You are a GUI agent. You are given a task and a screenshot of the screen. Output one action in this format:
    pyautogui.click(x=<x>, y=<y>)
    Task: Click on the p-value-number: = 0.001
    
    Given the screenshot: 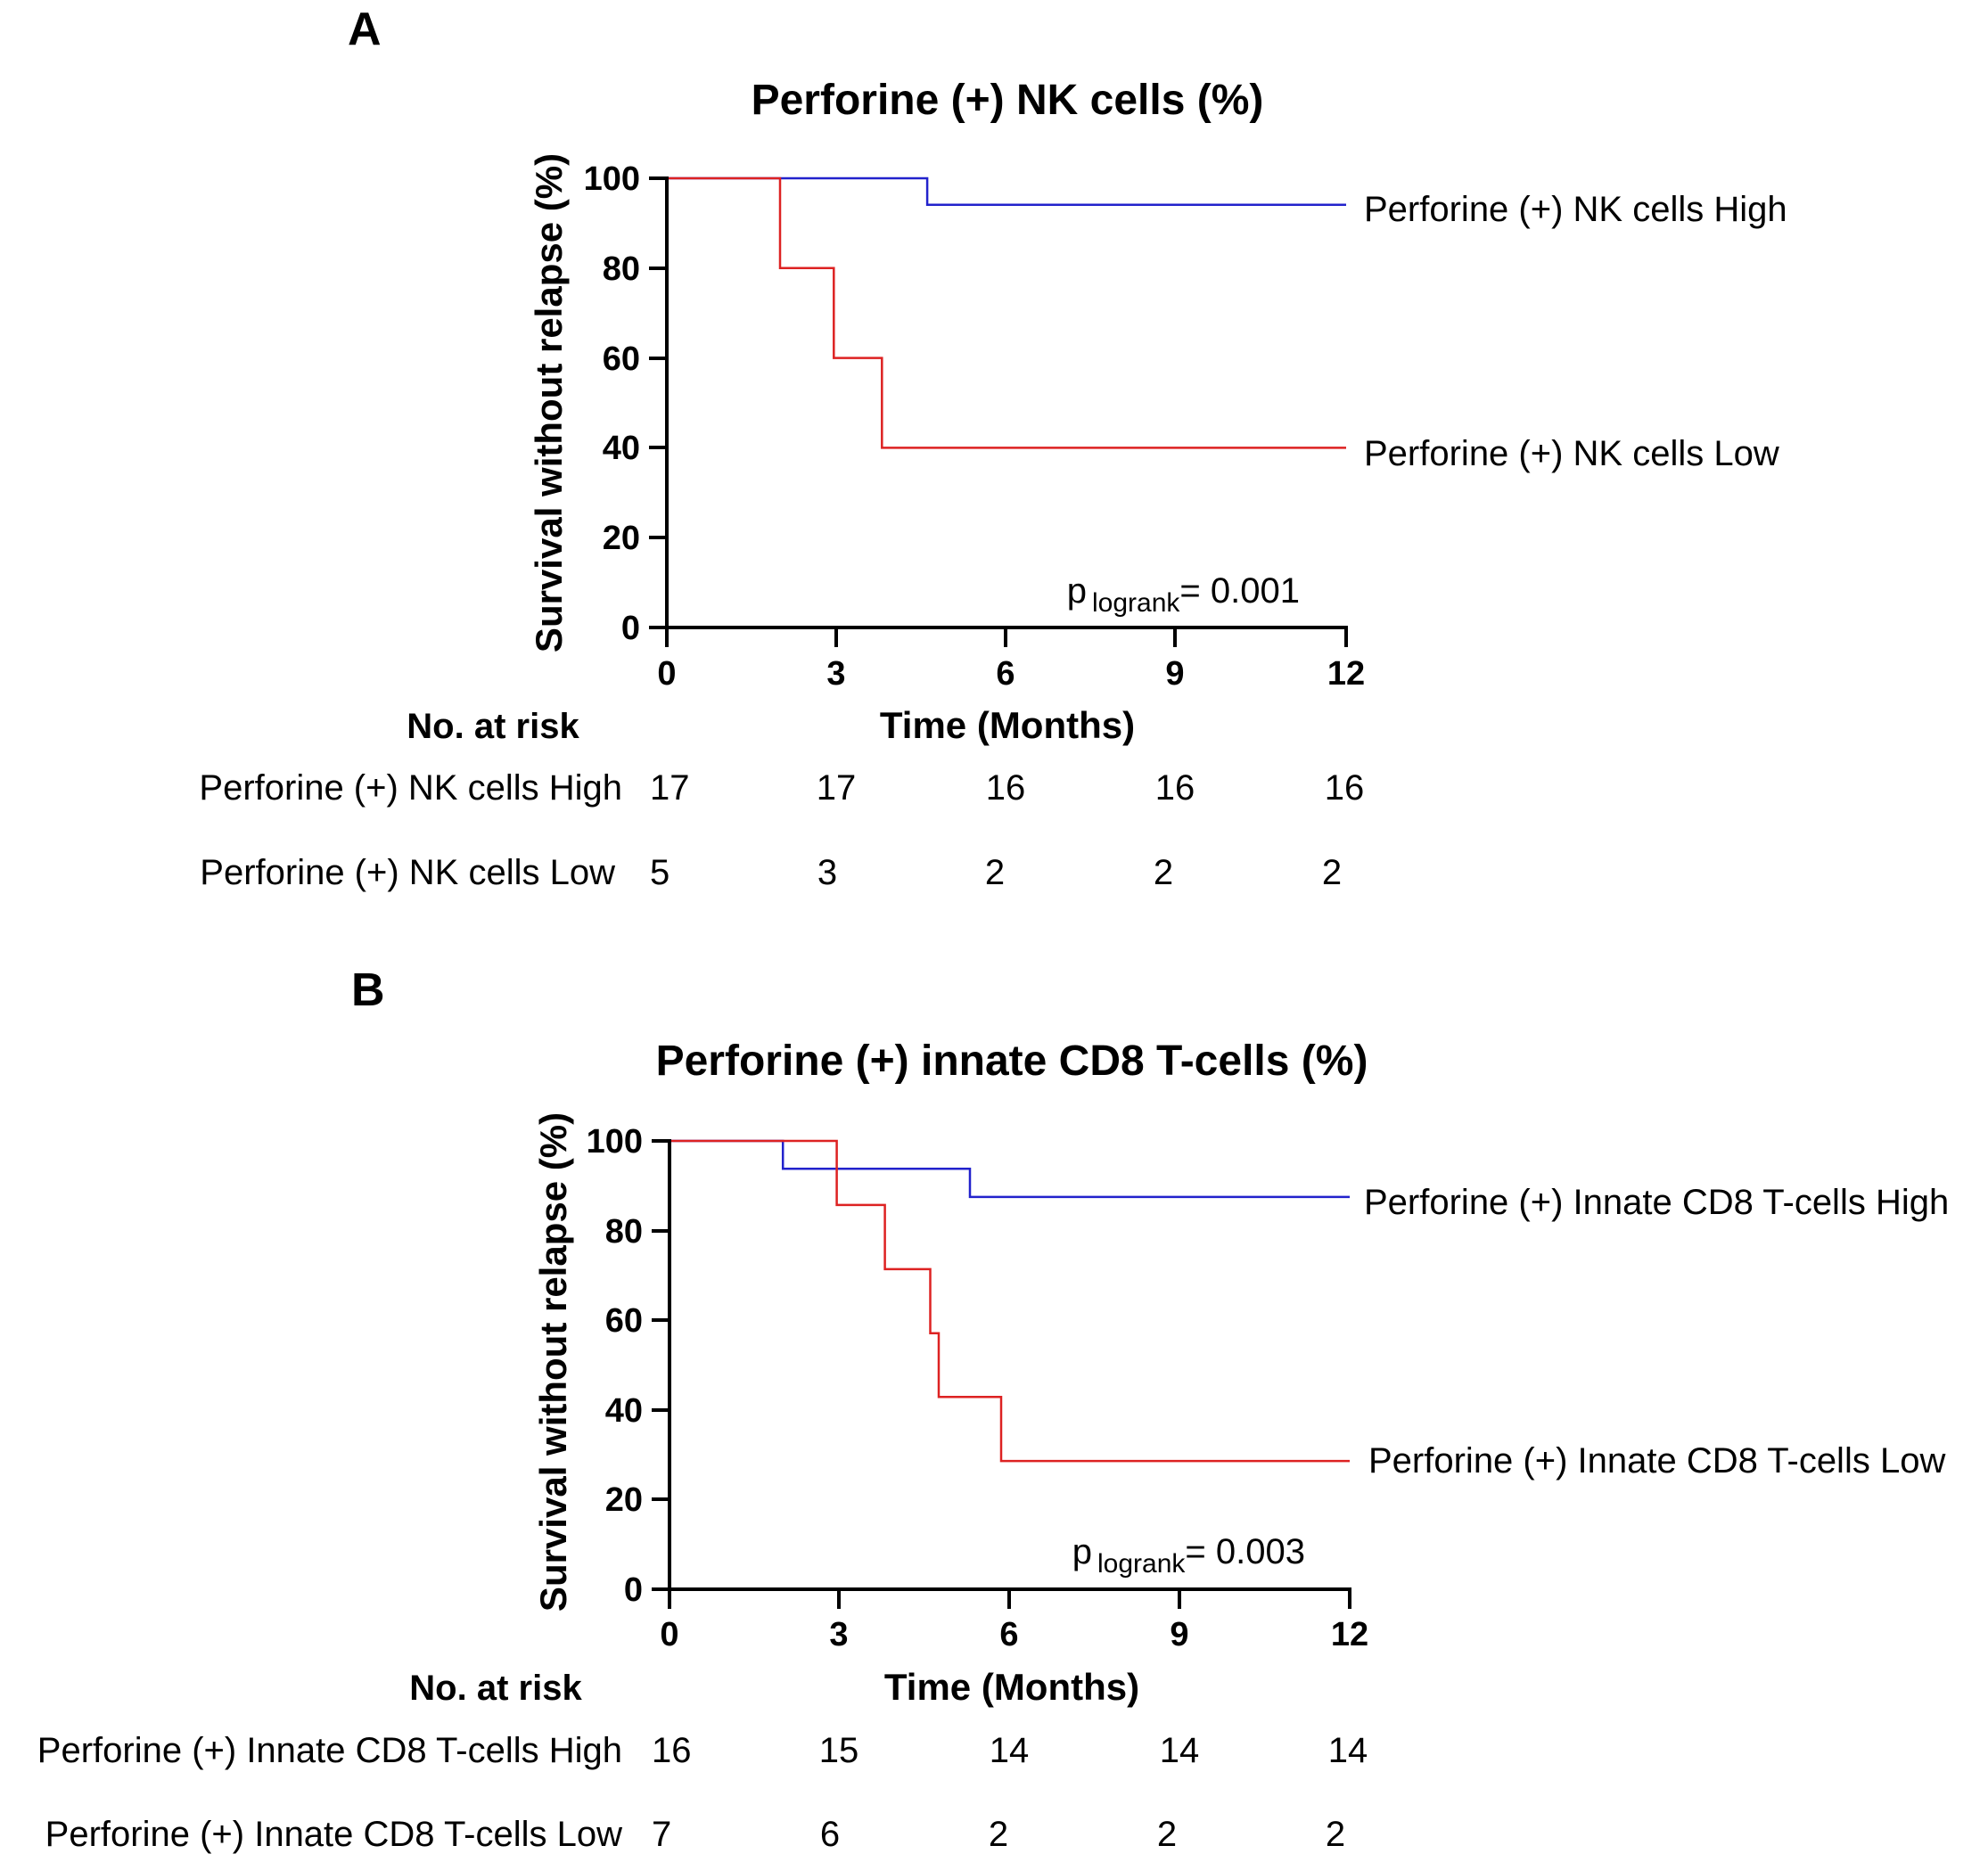 What is the action you would take?
    pyautogui.click(x=1239, y=591)
    